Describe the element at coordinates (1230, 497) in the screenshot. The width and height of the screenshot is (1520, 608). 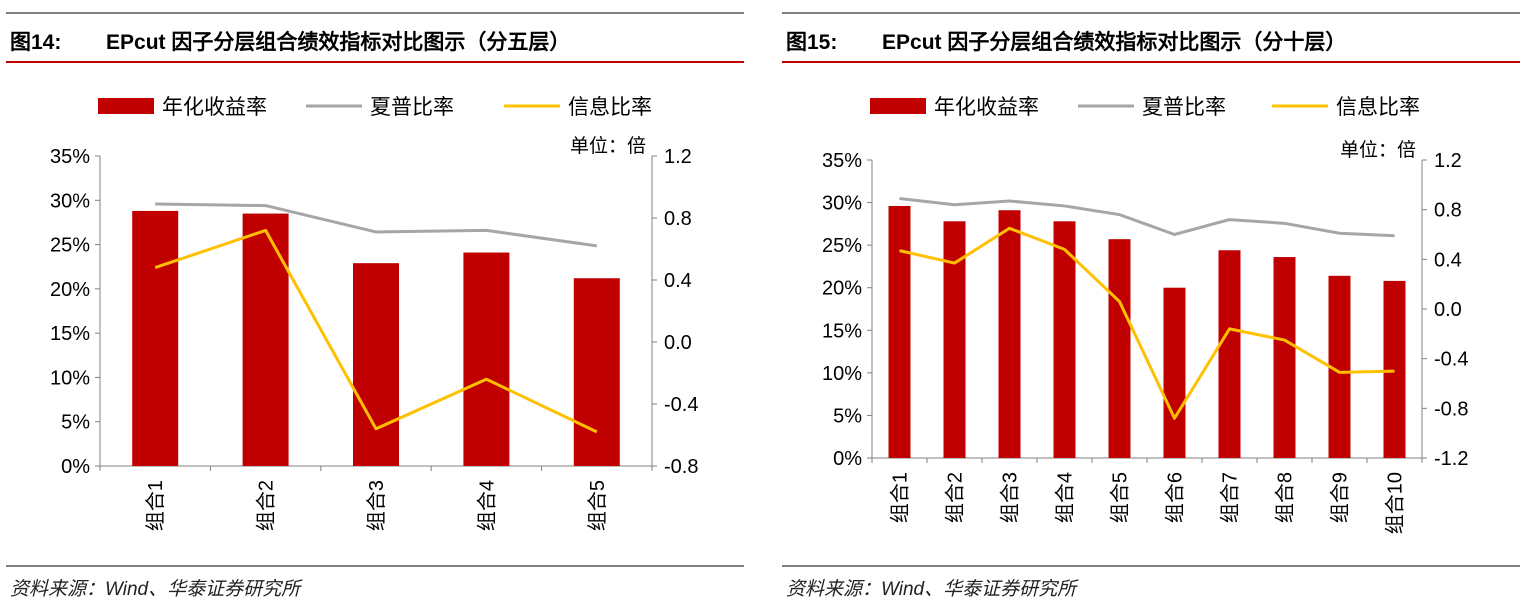
I see `category-label: 组合7` at that location.